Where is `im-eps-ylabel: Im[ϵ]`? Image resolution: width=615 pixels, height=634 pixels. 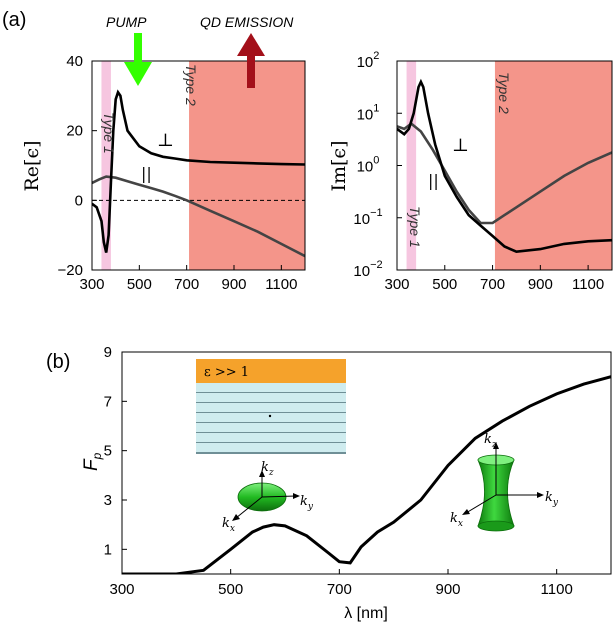
im-eps-ylabel: Im[ϵ] is located at coordinates (339, 166).